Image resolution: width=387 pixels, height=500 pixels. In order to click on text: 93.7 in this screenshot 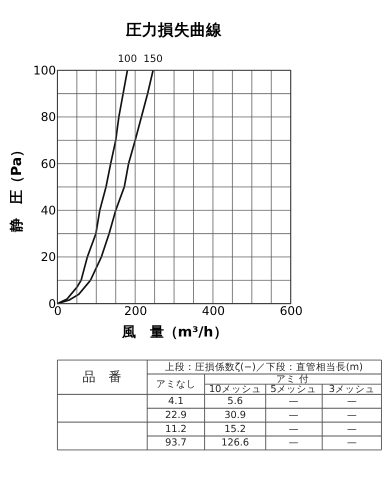, I will do `click(176, 443)`.